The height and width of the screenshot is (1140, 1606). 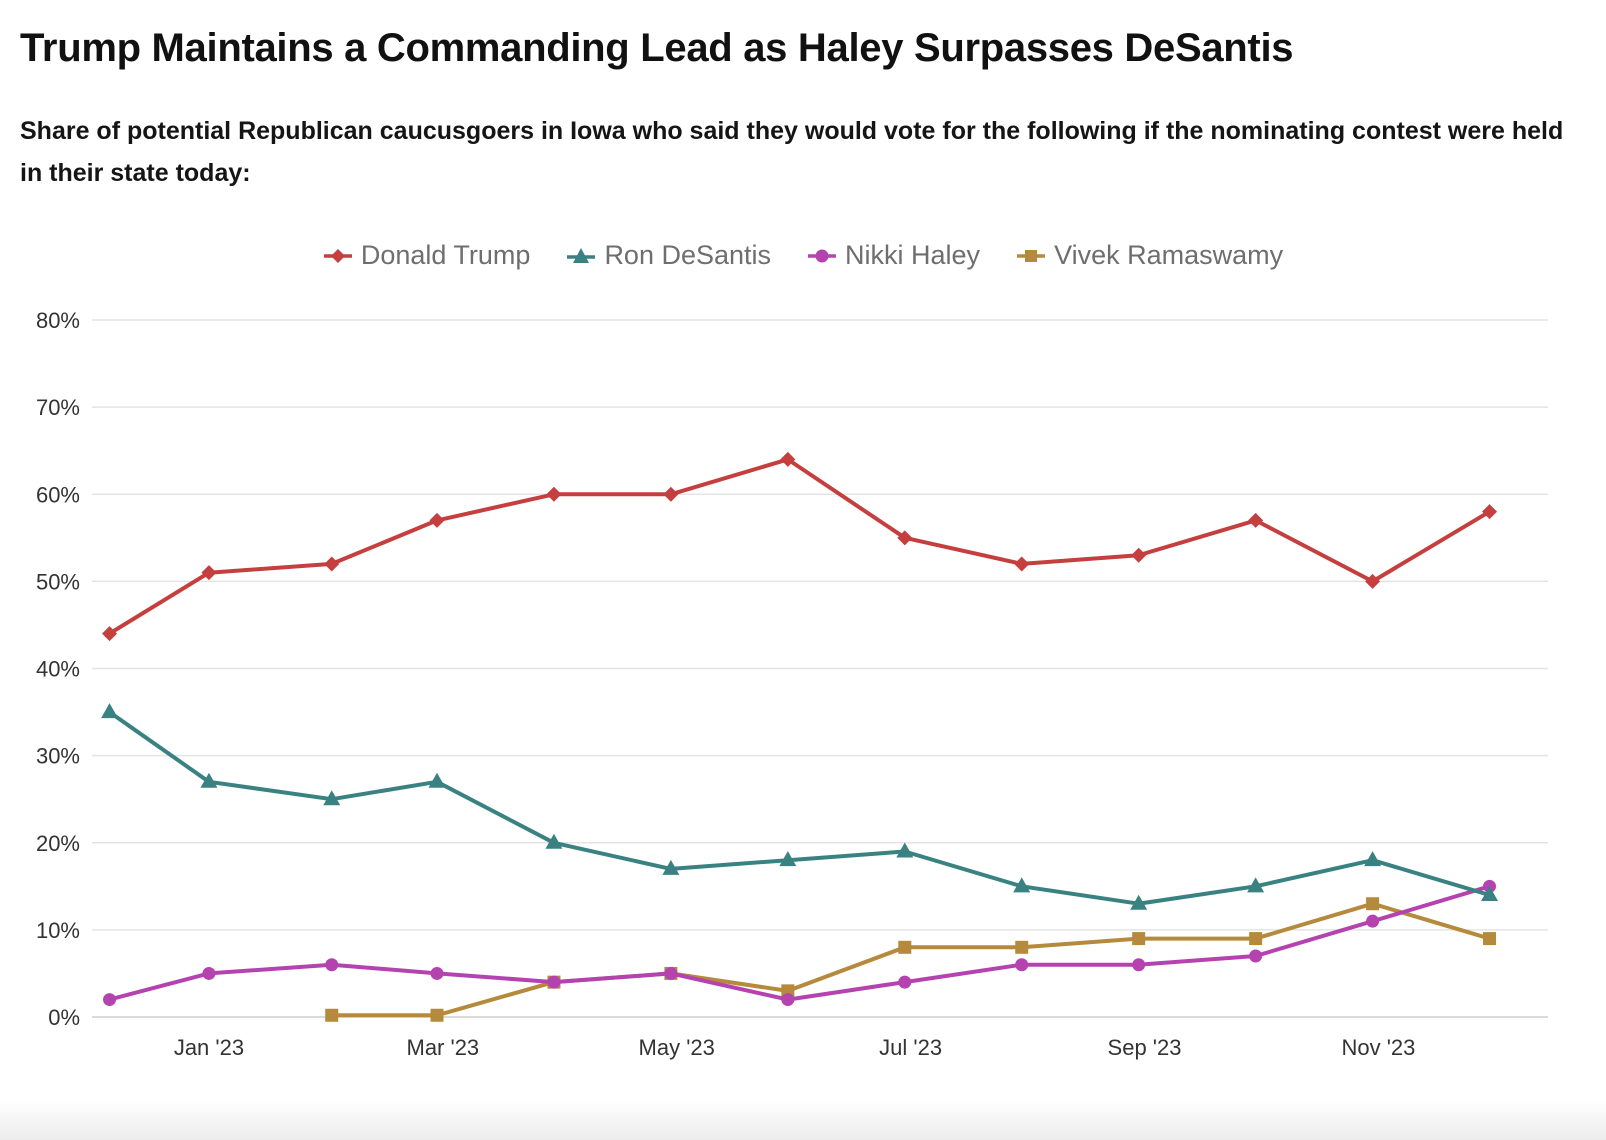 I want to click on x-tick-label: Mar '23, so click(x=443, y=1047).